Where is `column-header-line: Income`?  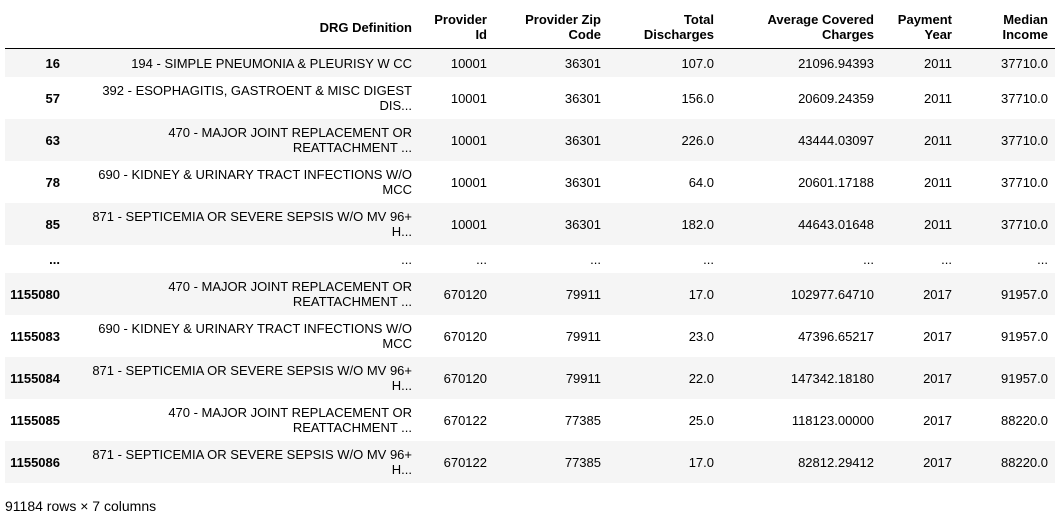 column-header-line: Income is located at coordinates (1025, 34).